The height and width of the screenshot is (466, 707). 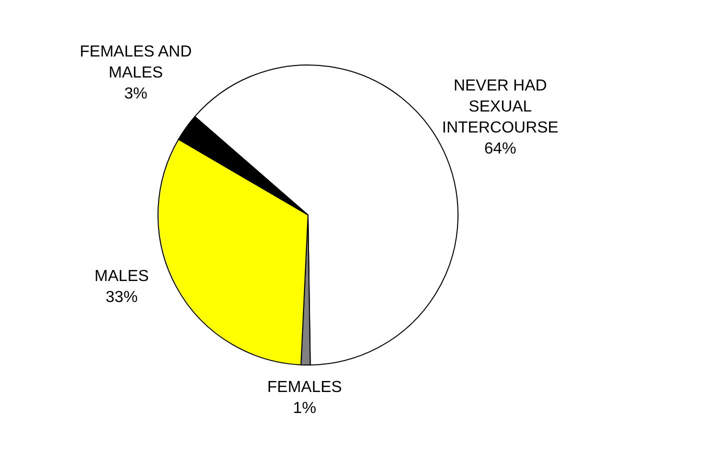 What do you see at coordinates (136, 62) in the screenshot?
I see `slice-label: FEMALES AND MALES` at bounding box center [136, 62].